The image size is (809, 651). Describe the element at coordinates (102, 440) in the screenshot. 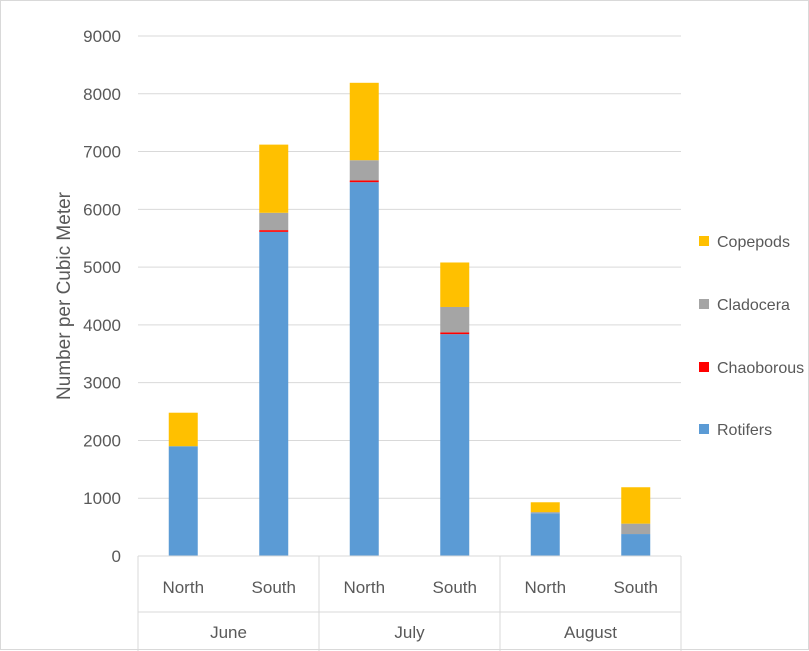

I see `y-tick-label: 2000` at that location.